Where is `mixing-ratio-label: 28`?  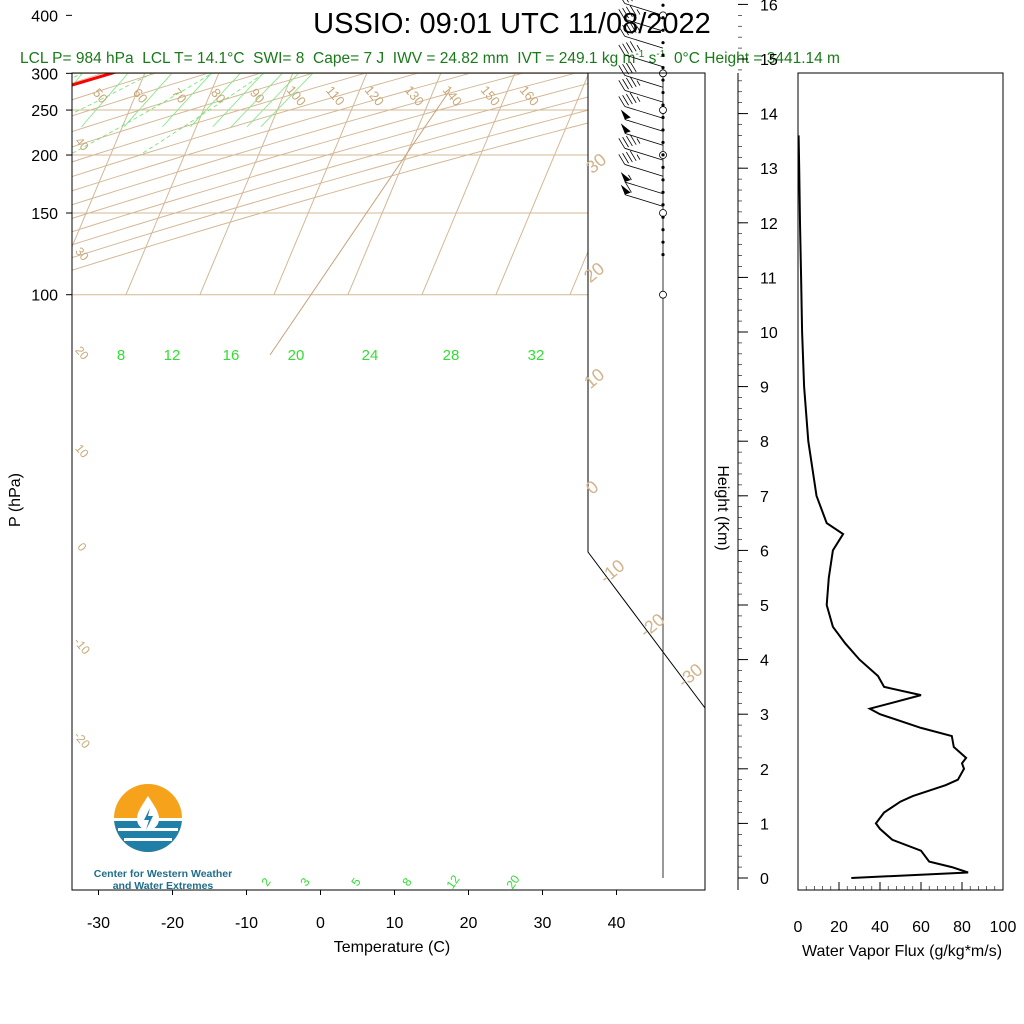 mixing-ratio-label: 28 is located at coordinates (451, 355).